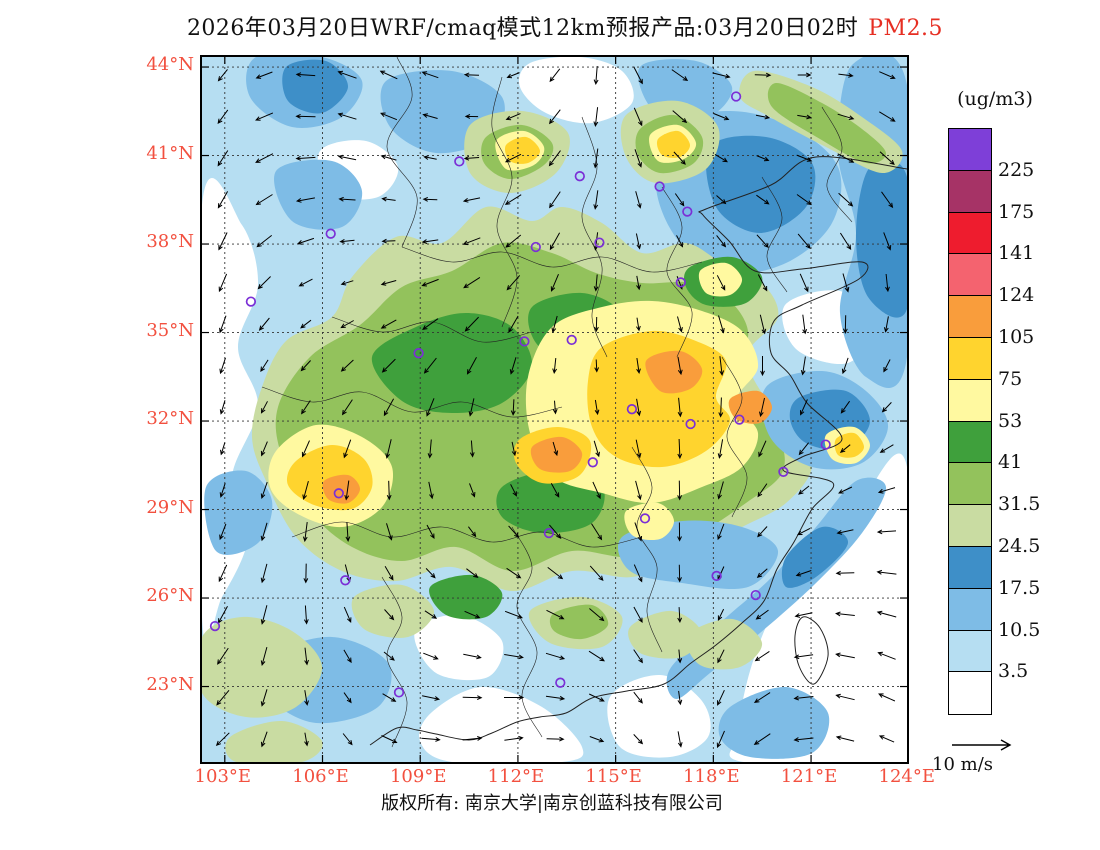 The width and height of the screenshot is (1100, 850). Describe the element at coordinates (170, 507) in the screenshot. I see `y-axis-label: 29°N` at that location.